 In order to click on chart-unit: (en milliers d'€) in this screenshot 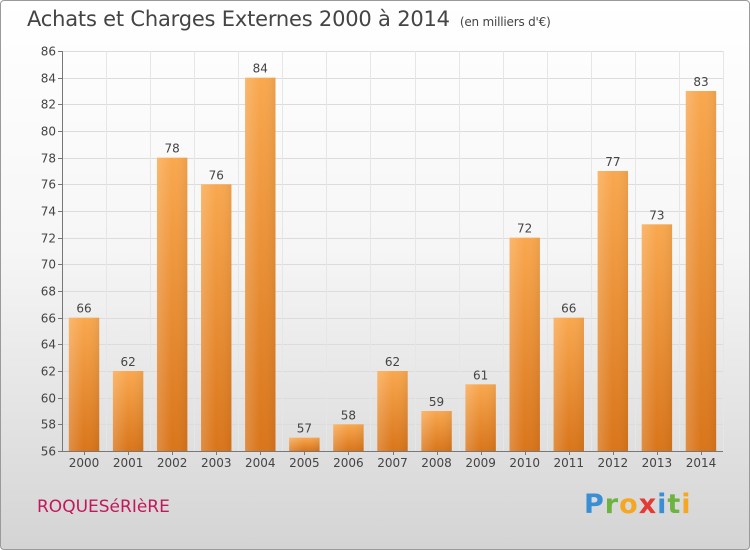, I will do `click(505, 22)`.